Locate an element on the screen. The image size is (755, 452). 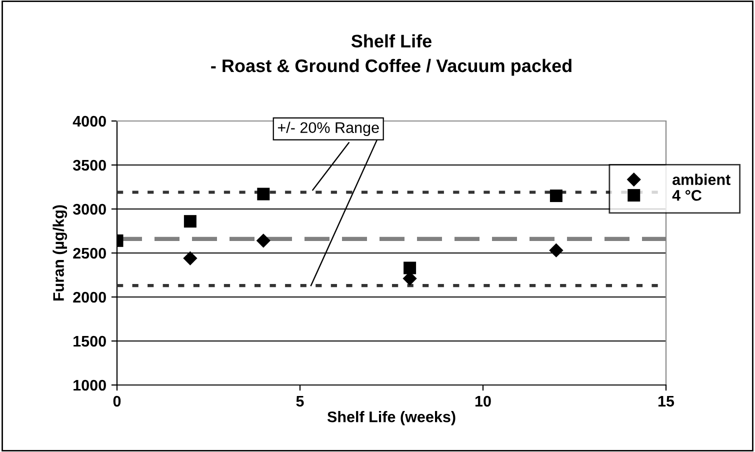
y-axis-title: Furan (µg/kg) is located at coordinates (60, 253).